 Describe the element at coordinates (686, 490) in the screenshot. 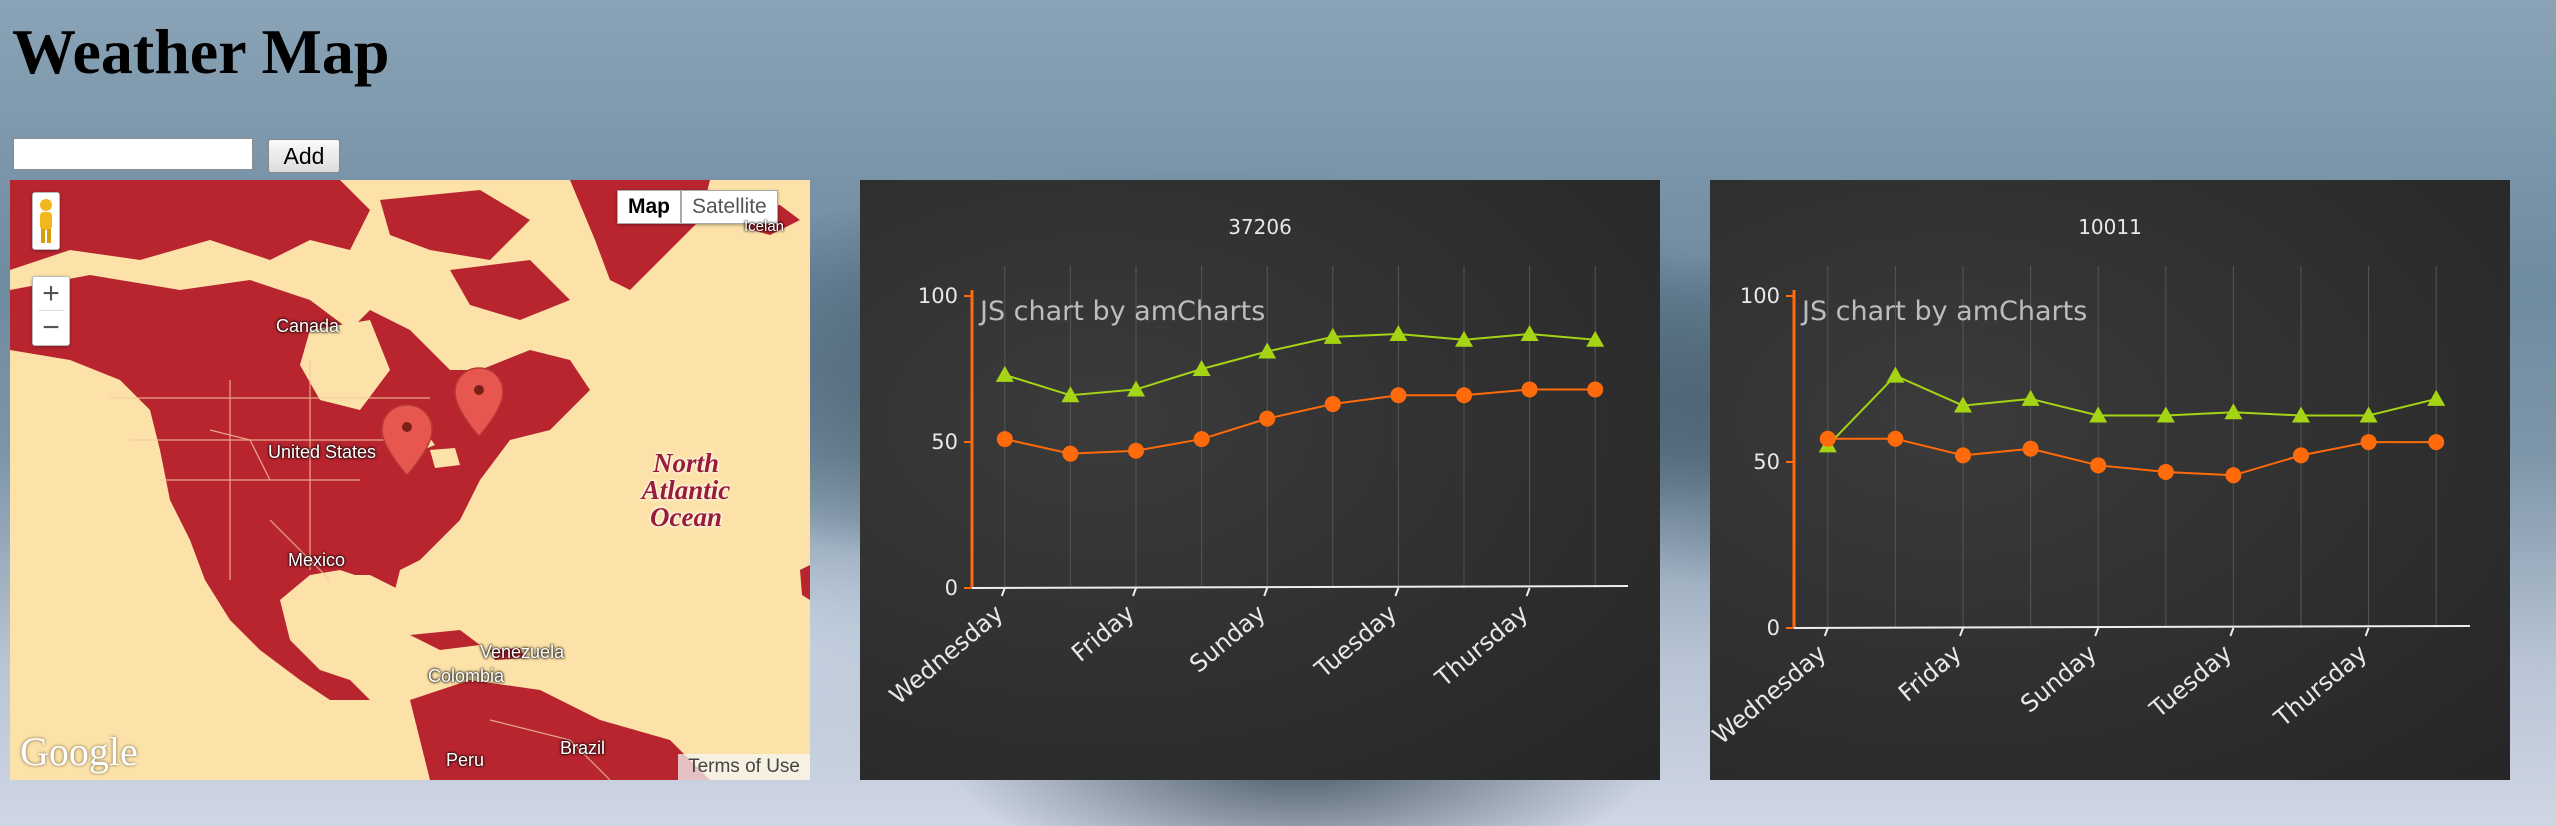

I see `map-label-north-atlantic-ocean: North Atlantic Ocean` at that location.